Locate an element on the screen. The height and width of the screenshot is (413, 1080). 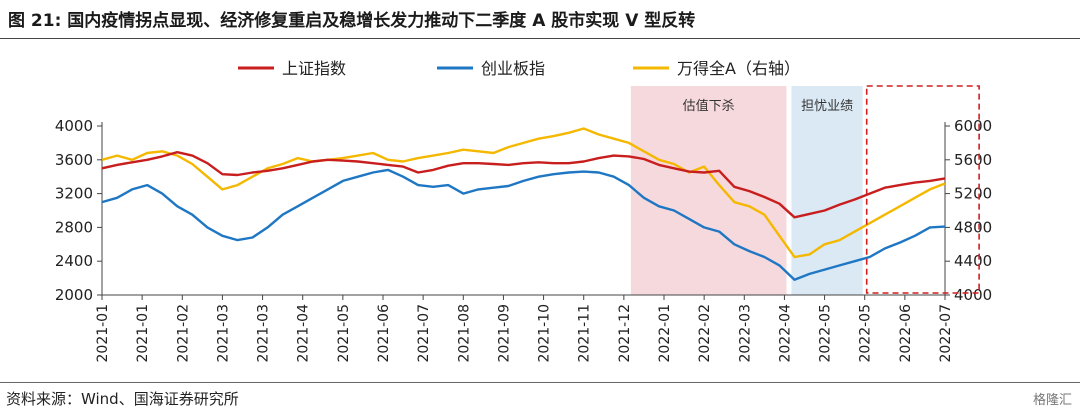
highlight-overlay is located at coordinates (922, 189).